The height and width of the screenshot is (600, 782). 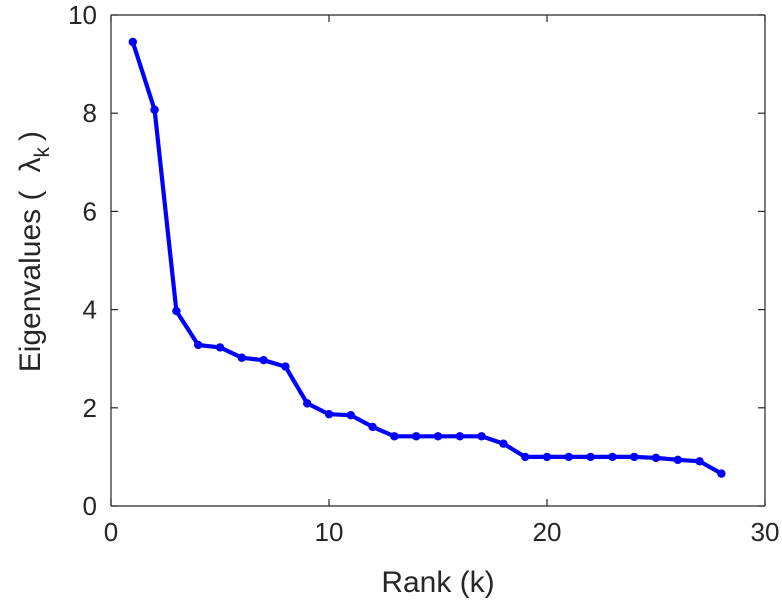 What do you see at coordinates (547, 532) in the screenshot?
I see `x-tick-label: 20` at bounding box center [547, 532].